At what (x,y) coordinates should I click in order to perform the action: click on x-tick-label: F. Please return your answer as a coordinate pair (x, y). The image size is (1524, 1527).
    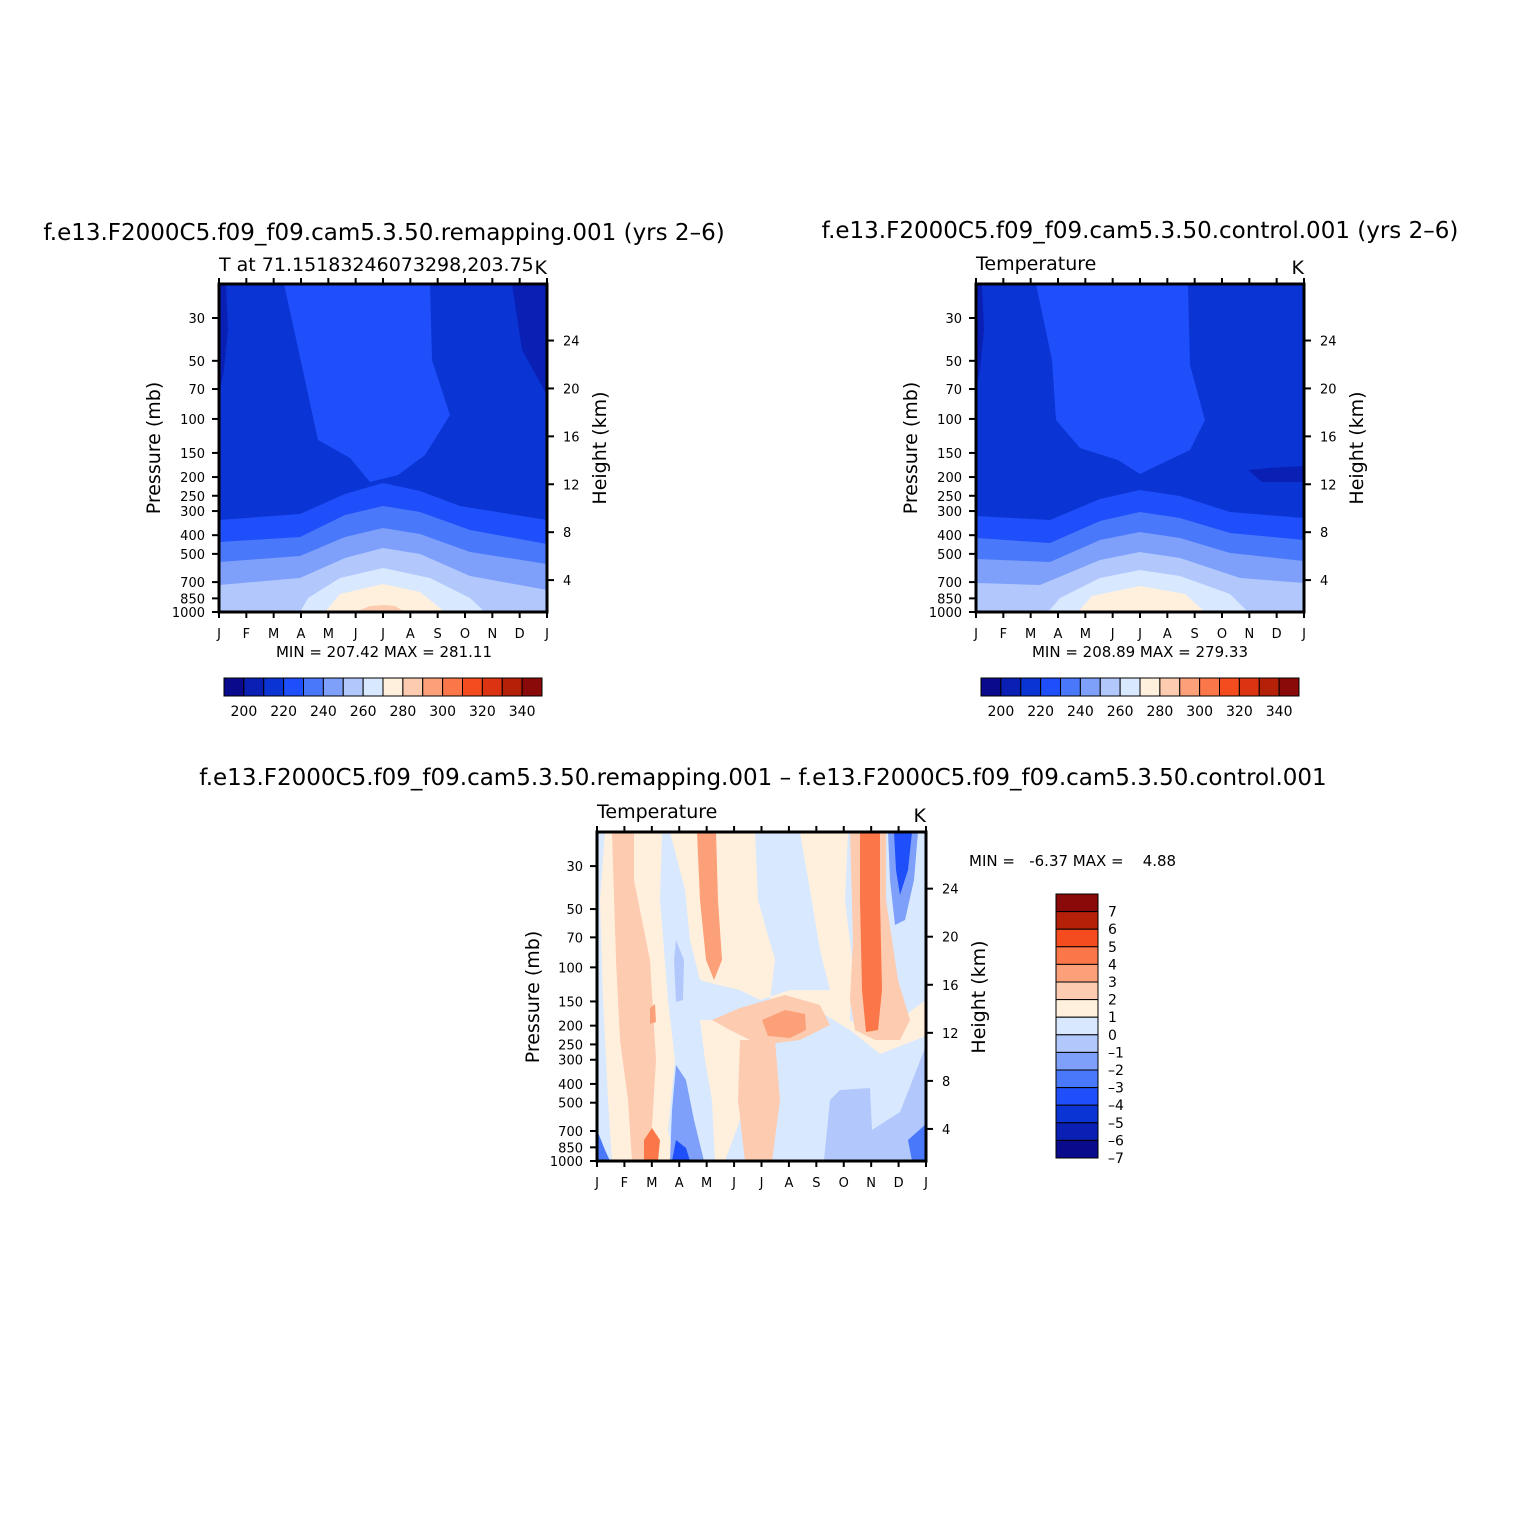
    Looking at the image, I should click on (1003, 634).